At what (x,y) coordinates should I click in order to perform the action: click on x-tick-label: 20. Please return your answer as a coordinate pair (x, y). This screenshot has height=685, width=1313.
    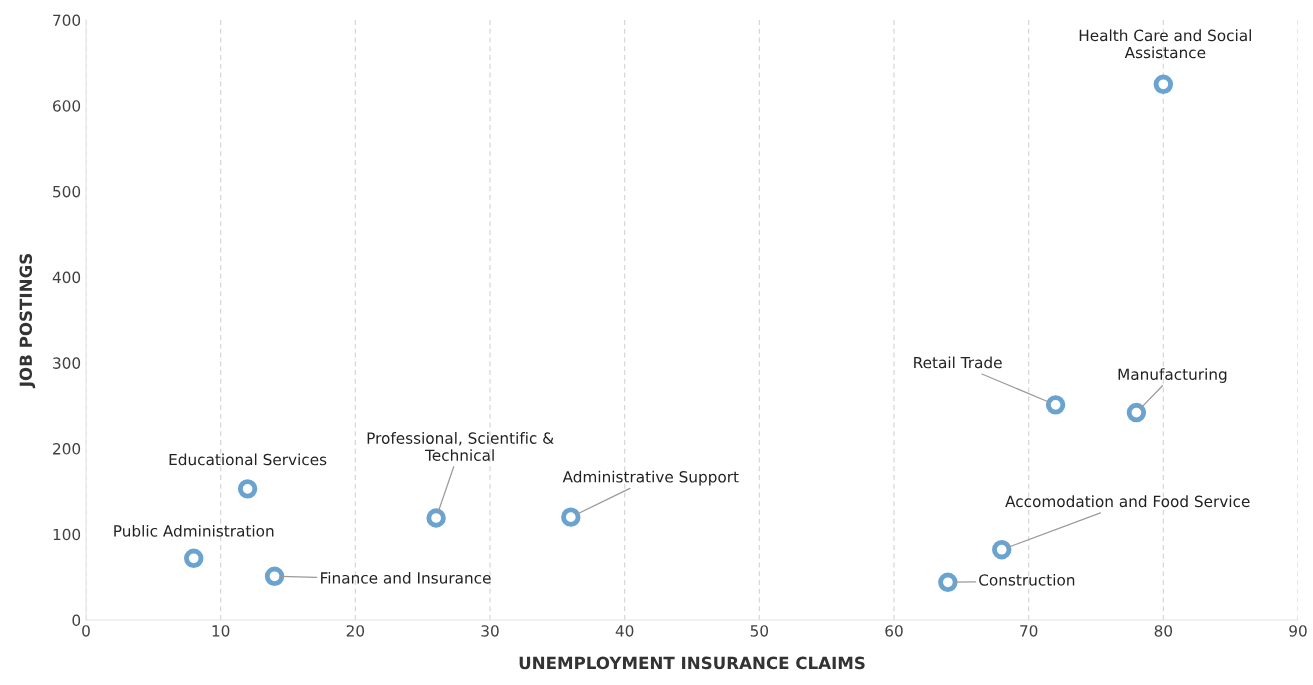
    Looking at the image, I should click on (355, 631).